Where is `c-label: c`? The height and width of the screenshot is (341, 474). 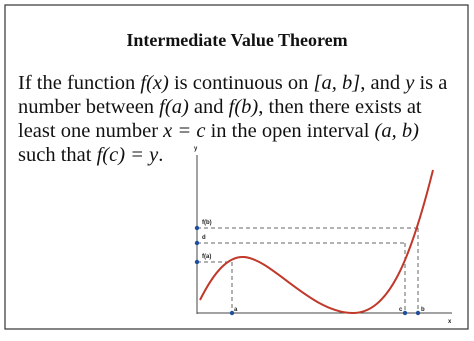
c-label: c is located at coordinates (401, 310).